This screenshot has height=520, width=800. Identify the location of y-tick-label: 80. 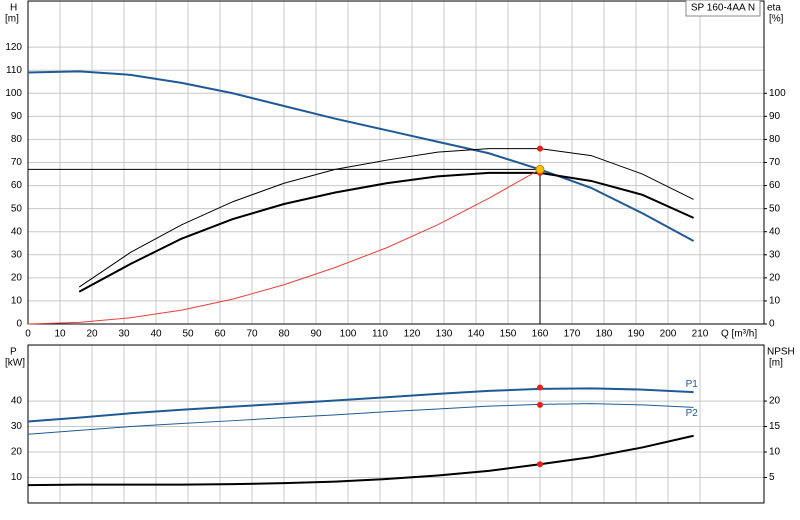
(17, 139).